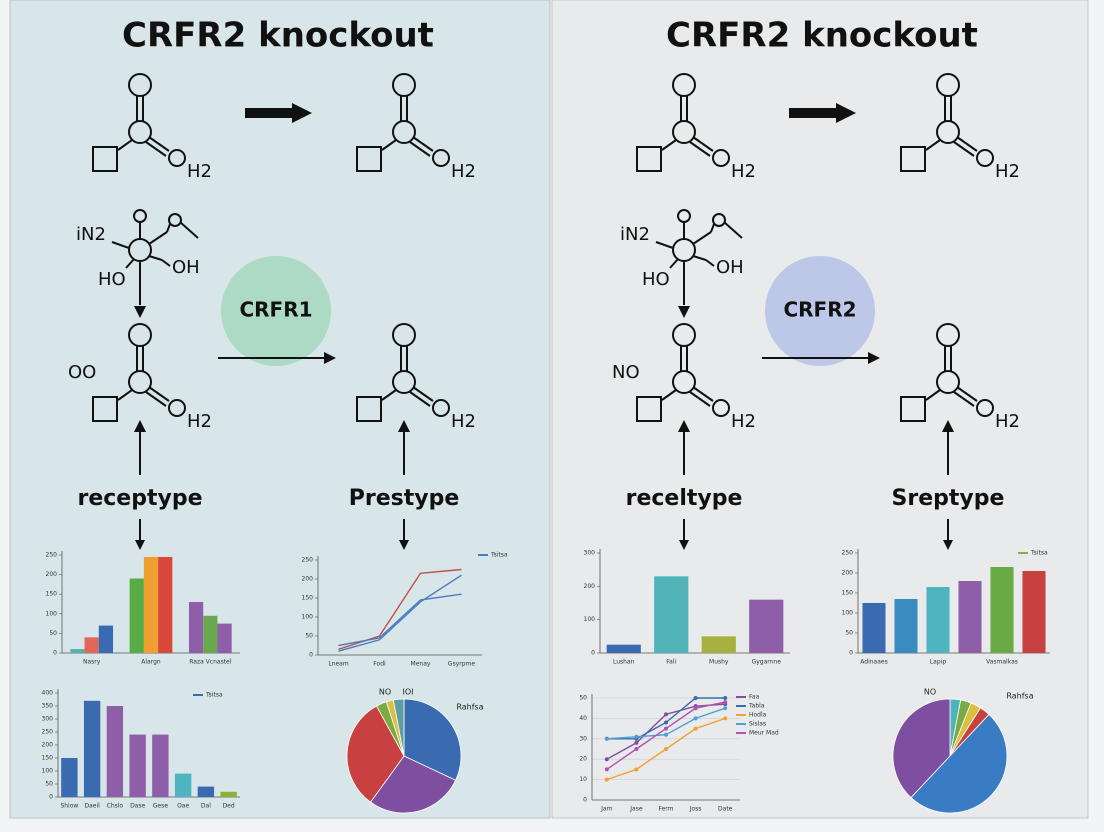 This screenshot has height=836, width=1104. I want to click on x-tick-label: Dal, so click(206, 806).